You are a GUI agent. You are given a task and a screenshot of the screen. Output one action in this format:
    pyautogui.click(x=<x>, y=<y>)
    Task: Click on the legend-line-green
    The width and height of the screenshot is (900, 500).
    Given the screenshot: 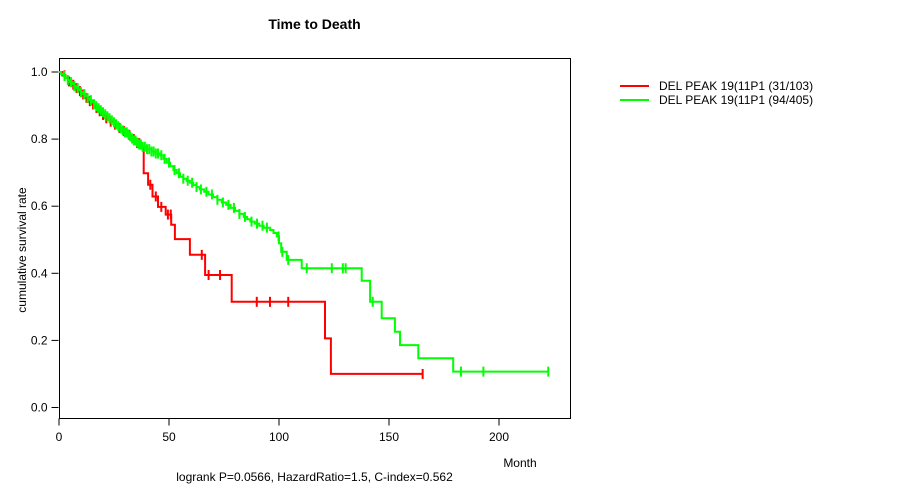 What is the action you would take?
    pyautogui.click(x=634, y=100)
    